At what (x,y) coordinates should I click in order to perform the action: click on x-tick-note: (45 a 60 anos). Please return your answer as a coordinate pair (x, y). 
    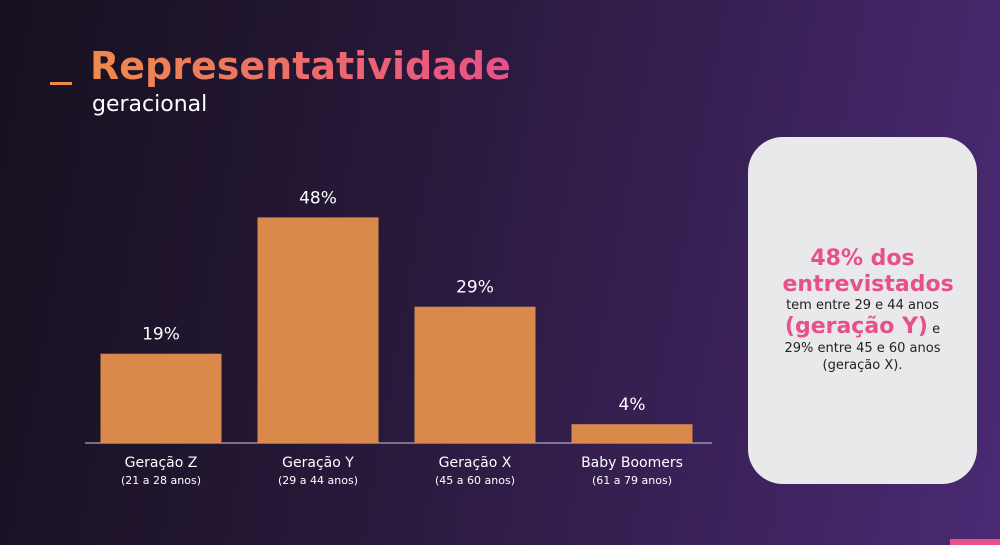
    Looking at the image, I should click on (475, 480).